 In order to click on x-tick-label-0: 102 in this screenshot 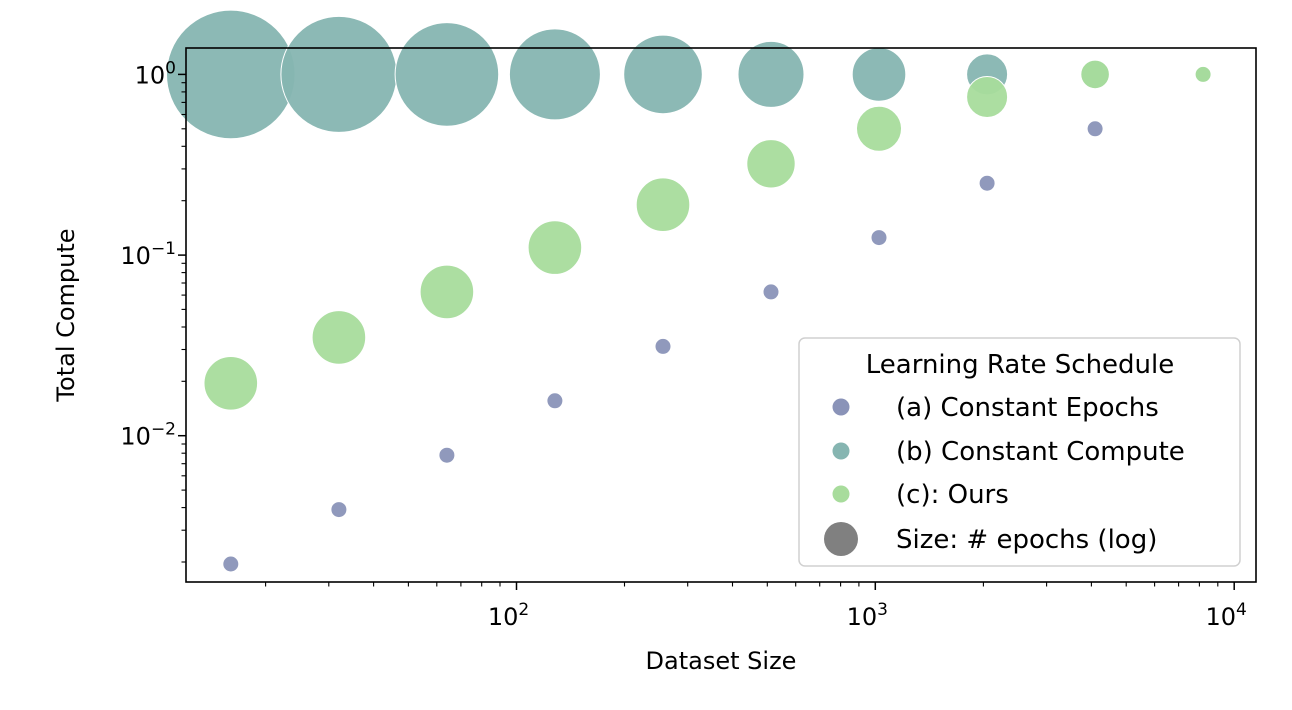, I will do `click(508, 615)`.